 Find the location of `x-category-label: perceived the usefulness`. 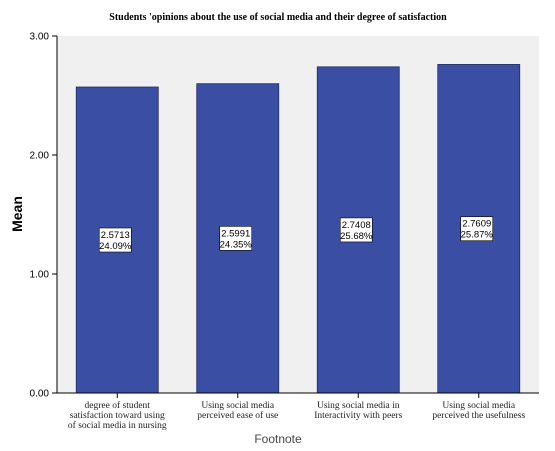

x-category-label: perceived the usefulness is located at coordinates (478, 415).